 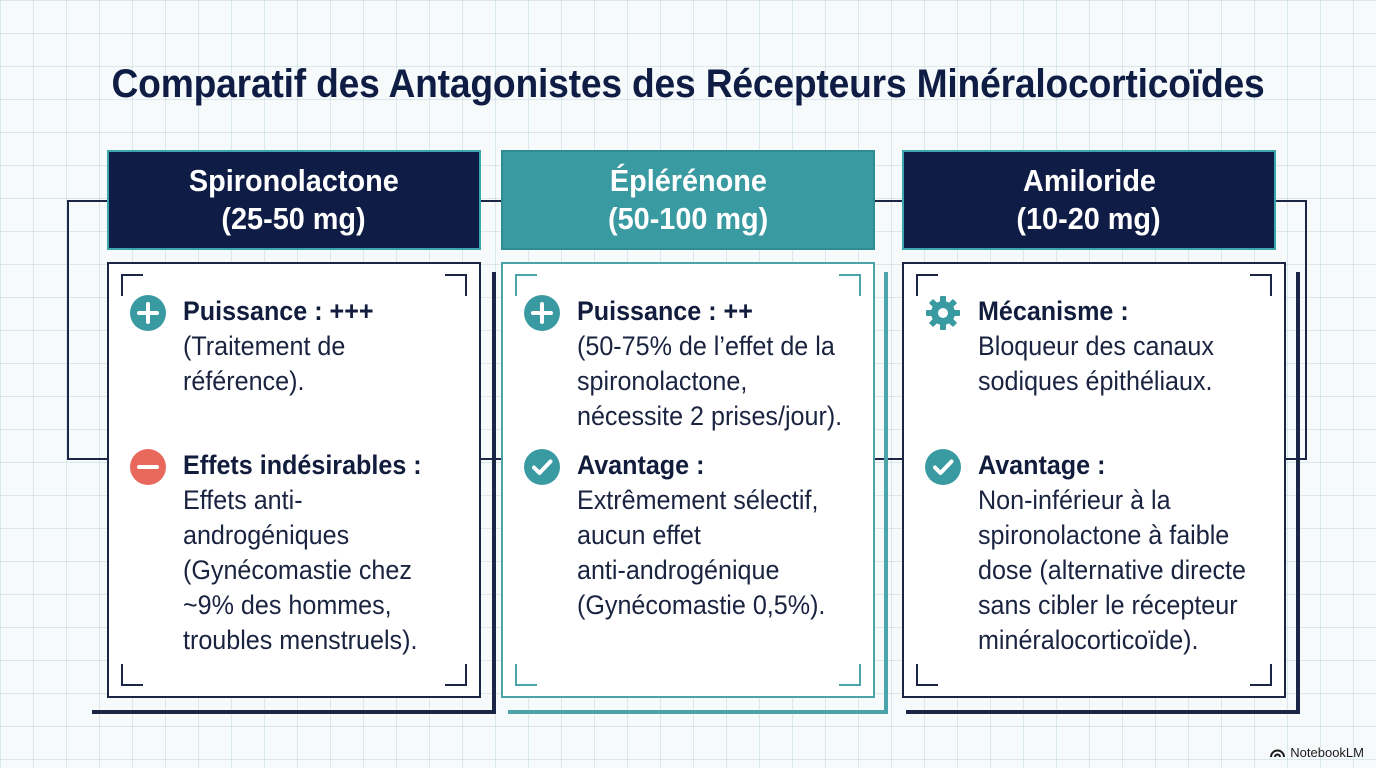 What do you see at coordinates (1278, 753) in the screenshot?
I see `notebooklm-logo-icon` at bounding box center [1278, 753].